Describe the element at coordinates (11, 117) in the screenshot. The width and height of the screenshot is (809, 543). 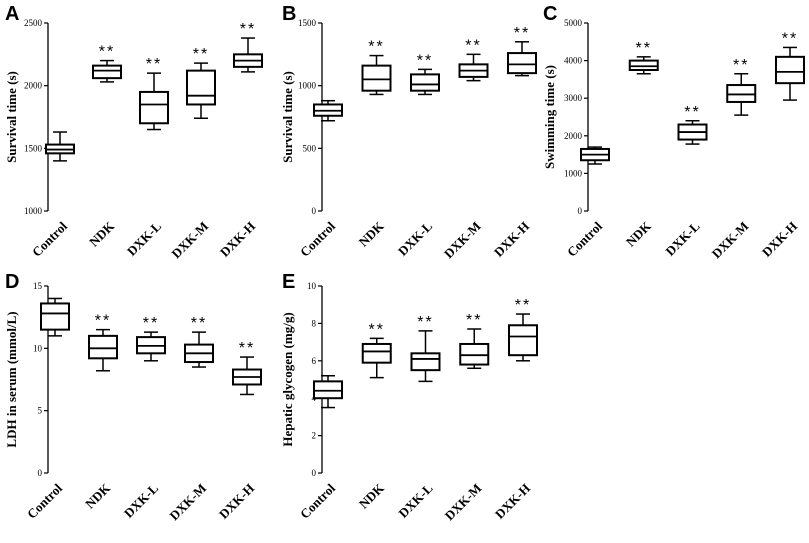
I see `y-axis-title: Survival time (s)` at that location.